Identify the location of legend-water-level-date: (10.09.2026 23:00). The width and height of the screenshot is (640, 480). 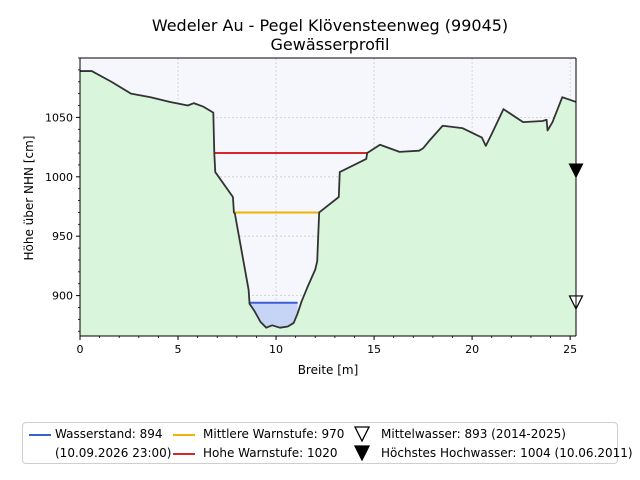
(113, 453).